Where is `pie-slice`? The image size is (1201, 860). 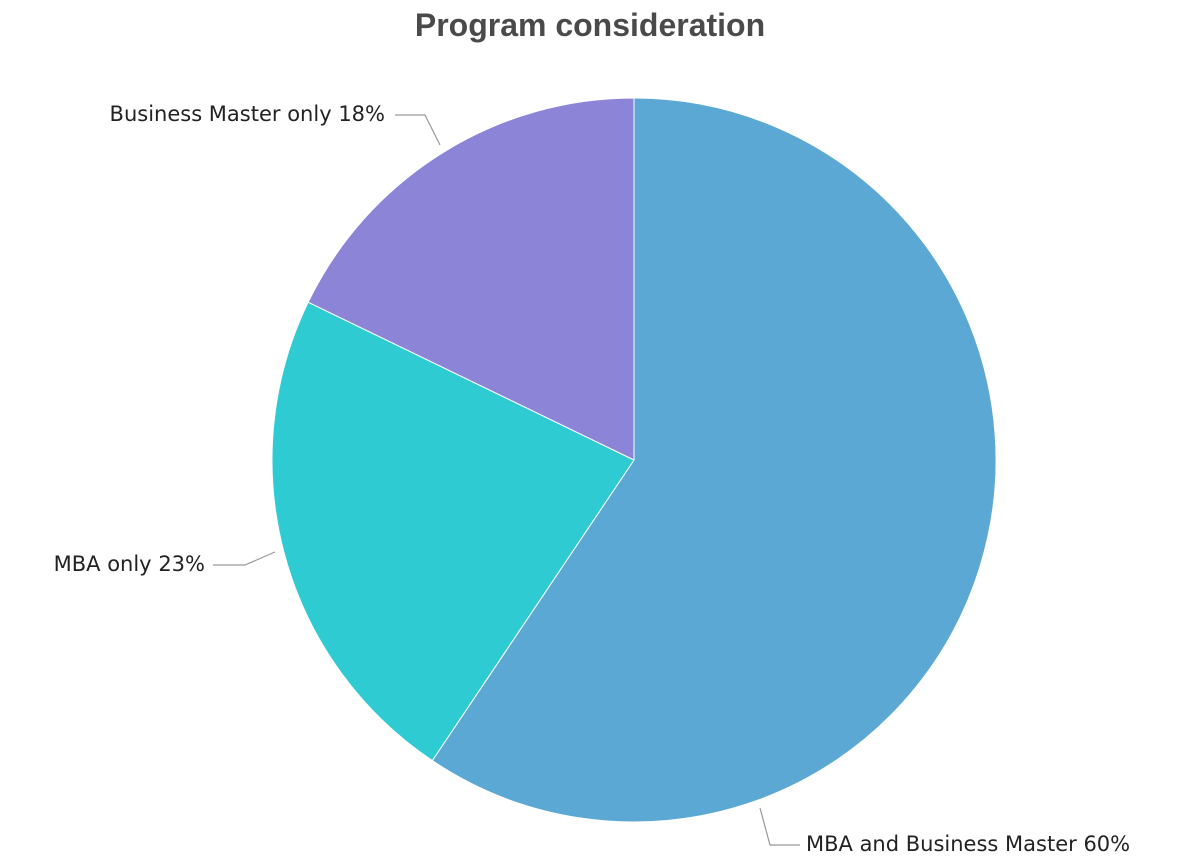 pie-slice is located at coordinates (471, 279).